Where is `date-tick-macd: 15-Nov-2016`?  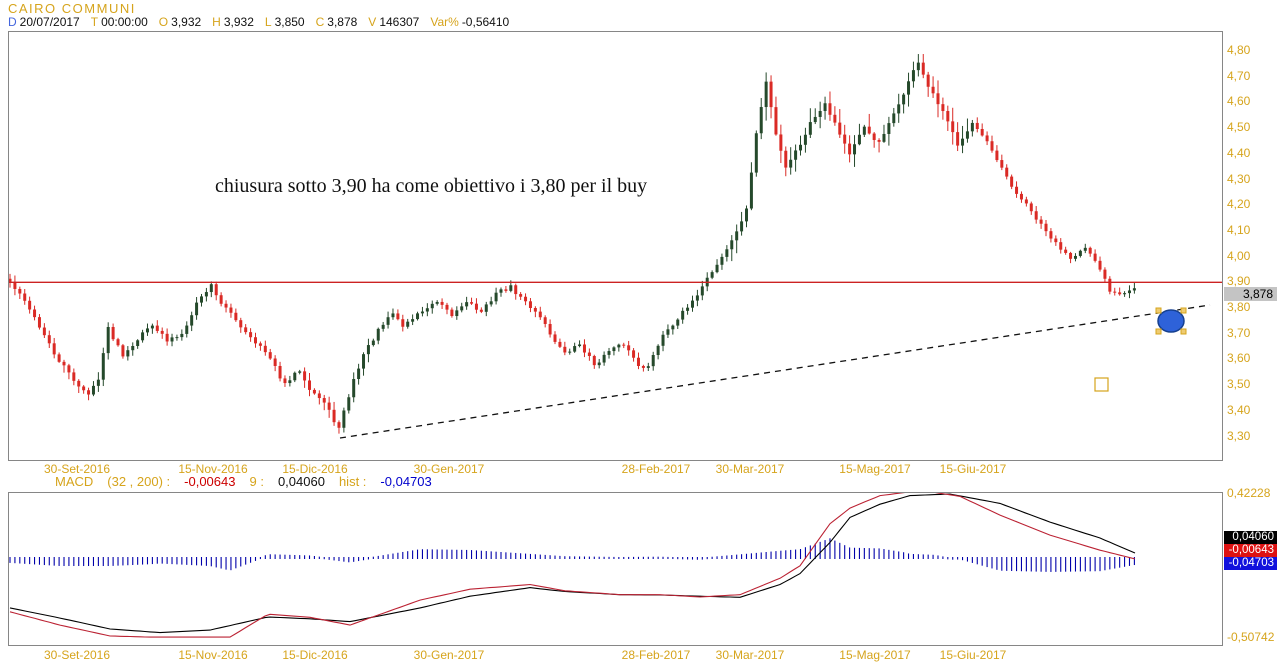
date-tick-macd: 15-Nov-2016 is located at coordinates (213, 655).